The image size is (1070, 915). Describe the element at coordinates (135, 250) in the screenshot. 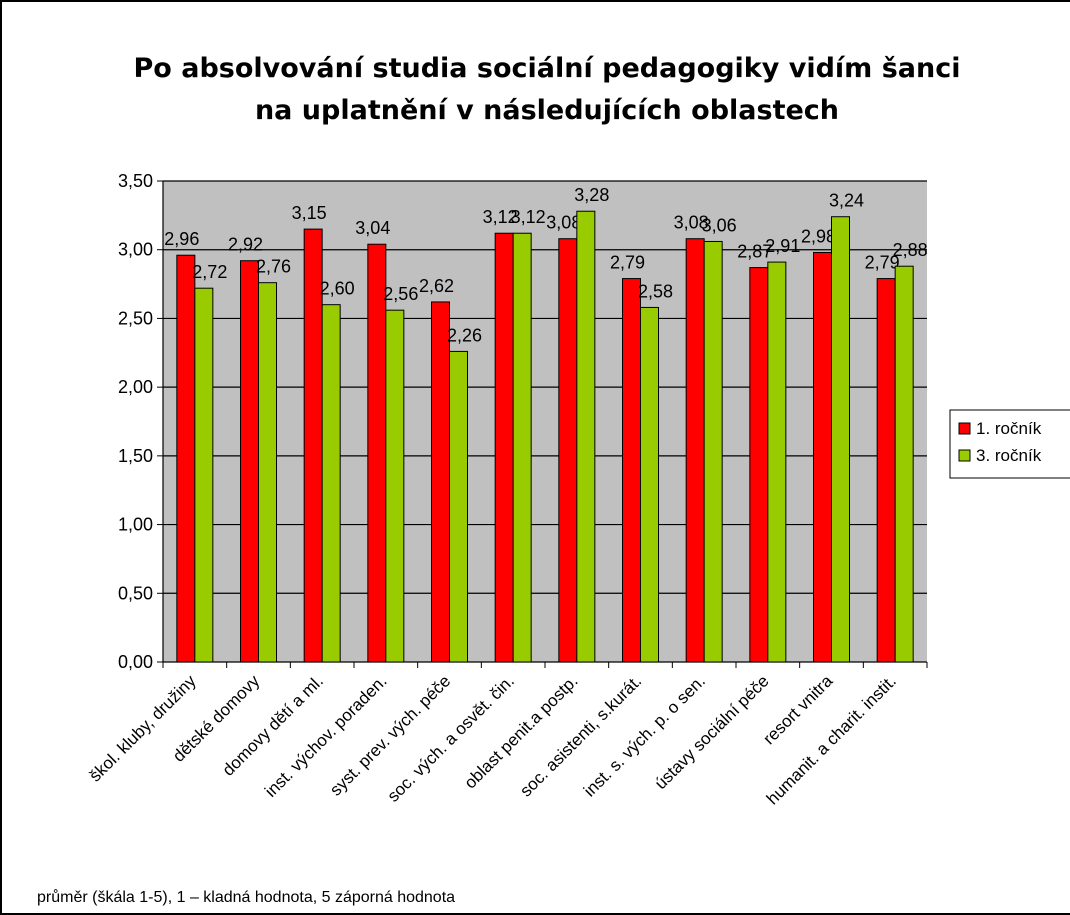

I see `y-tick-label: 3,00` at that location.